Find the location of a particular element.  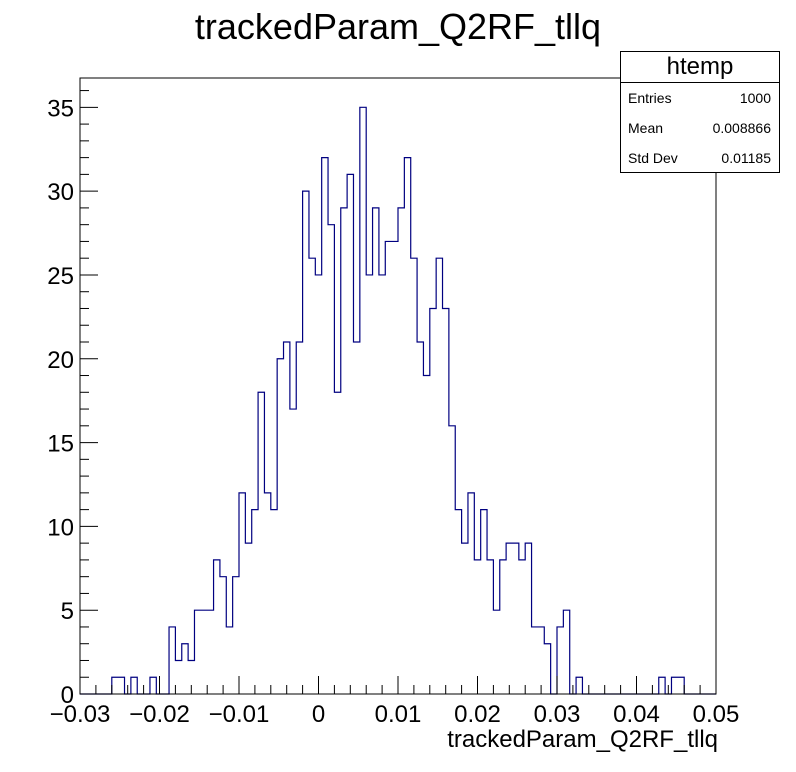

x-tick-label: −0.03 is located at coordinates (80, 714).